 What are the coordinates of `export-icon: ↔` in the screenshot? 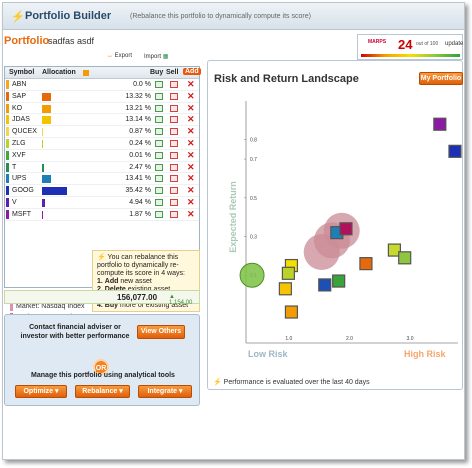 It's located at (110, 56).